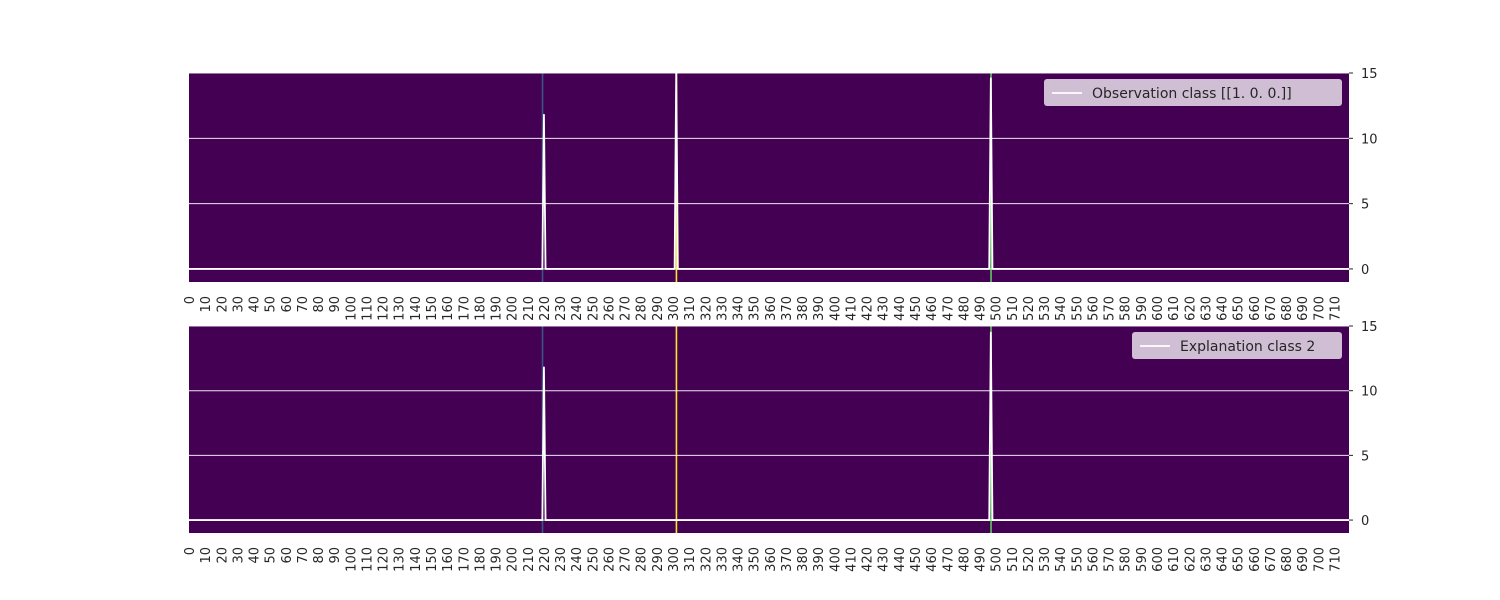 This screenshot has width=1500, height=600. Describe the element at coordinates (529, 308) in the screenshot. I see `x-tick-label-210: 210` at that location.